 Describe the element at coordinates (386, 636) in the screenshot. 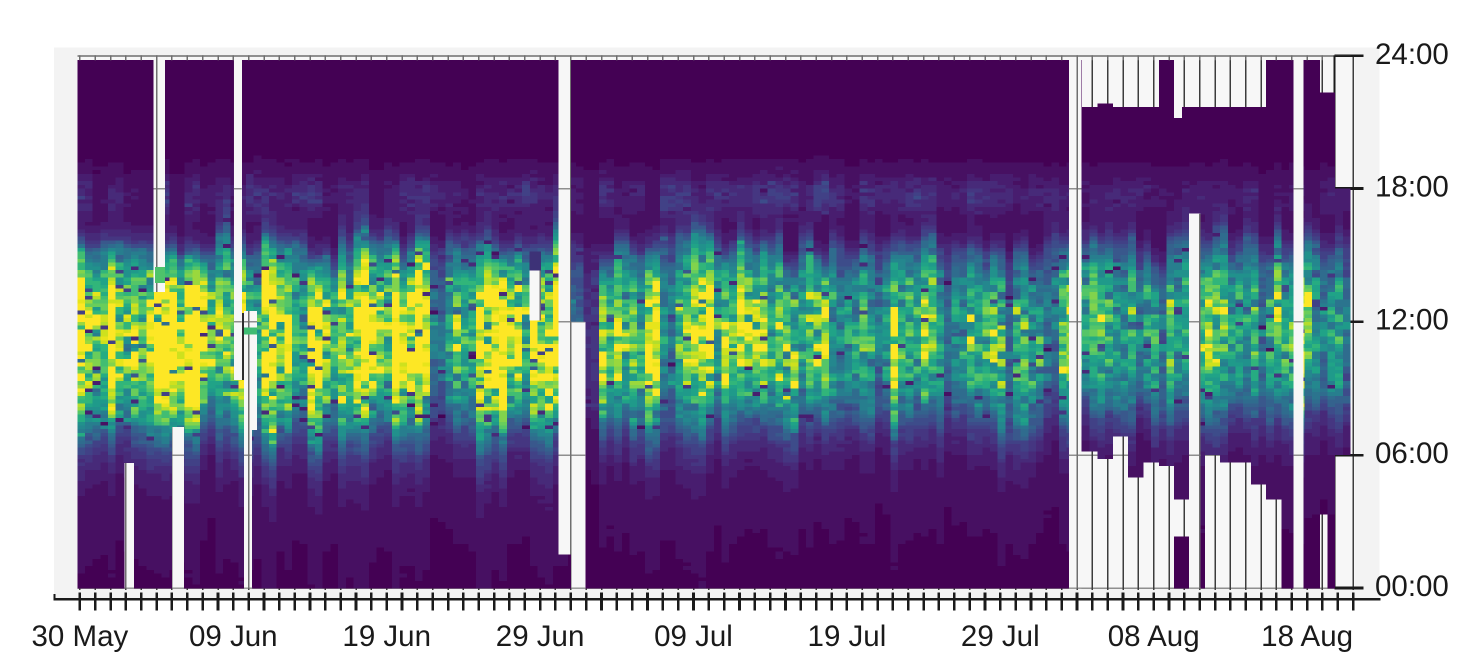

I see `svg-text: 19 Jun` at that location.